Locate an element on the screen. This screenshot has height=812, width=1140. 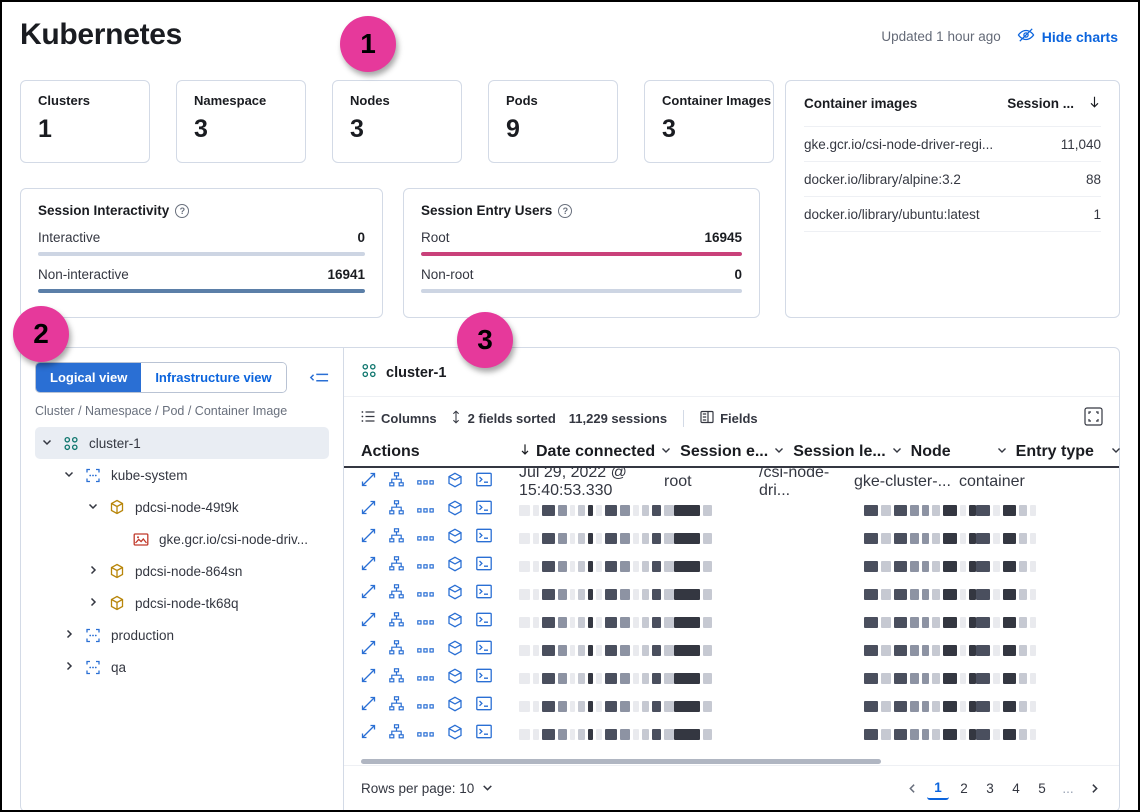
stat-card-clusters: Clusters 1 is located at coordinates (85, 121).